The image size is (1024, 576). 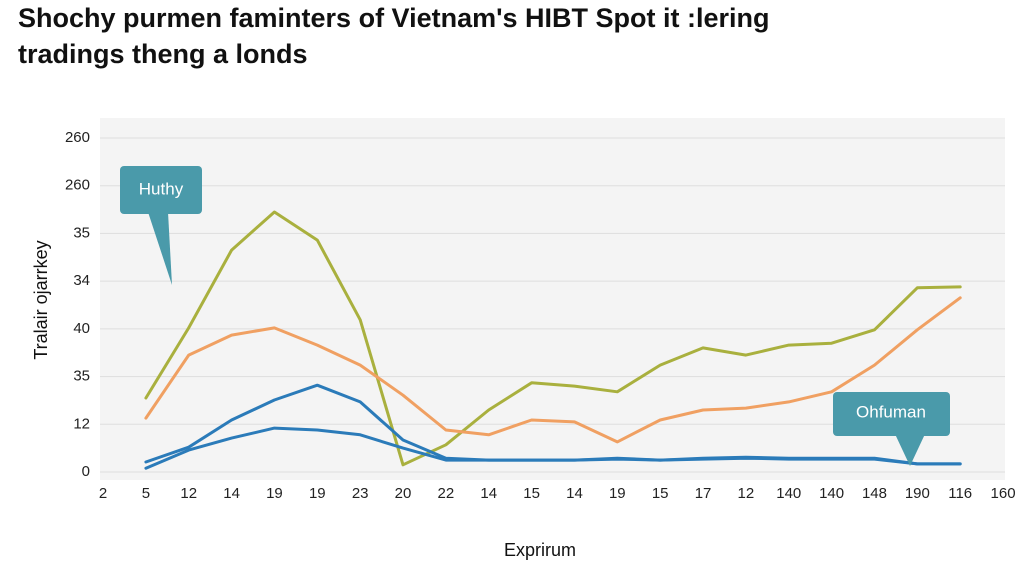 What do you see at coordinates (703, 493) in the screenshot?
I see `x-tick-label: 17` at bounding box center [703, 493].